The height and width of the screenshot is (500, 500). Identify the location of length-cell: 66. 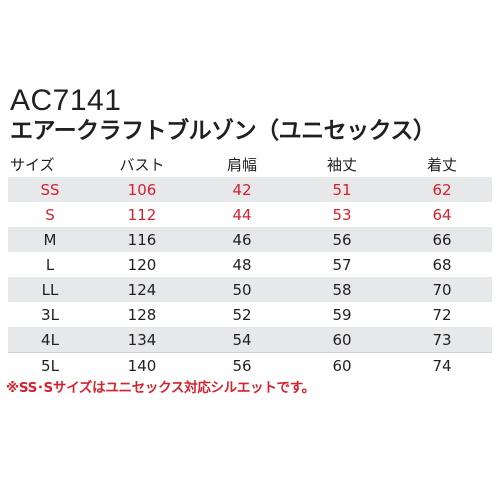
(442, 239).